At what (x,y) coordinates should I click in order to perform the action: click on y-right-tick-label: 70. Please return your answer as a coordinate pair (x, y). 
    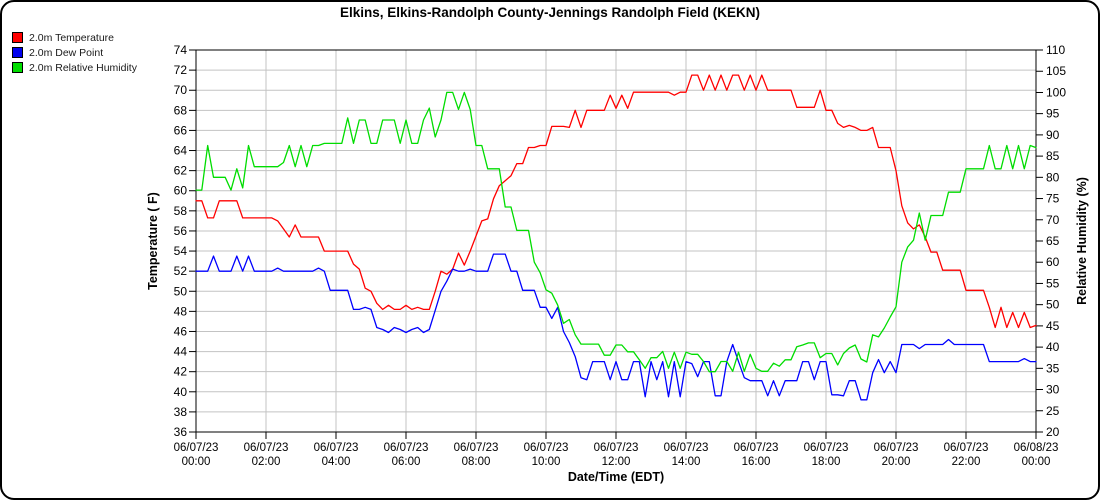
    Looking at the image, I should click on (1053, 220).